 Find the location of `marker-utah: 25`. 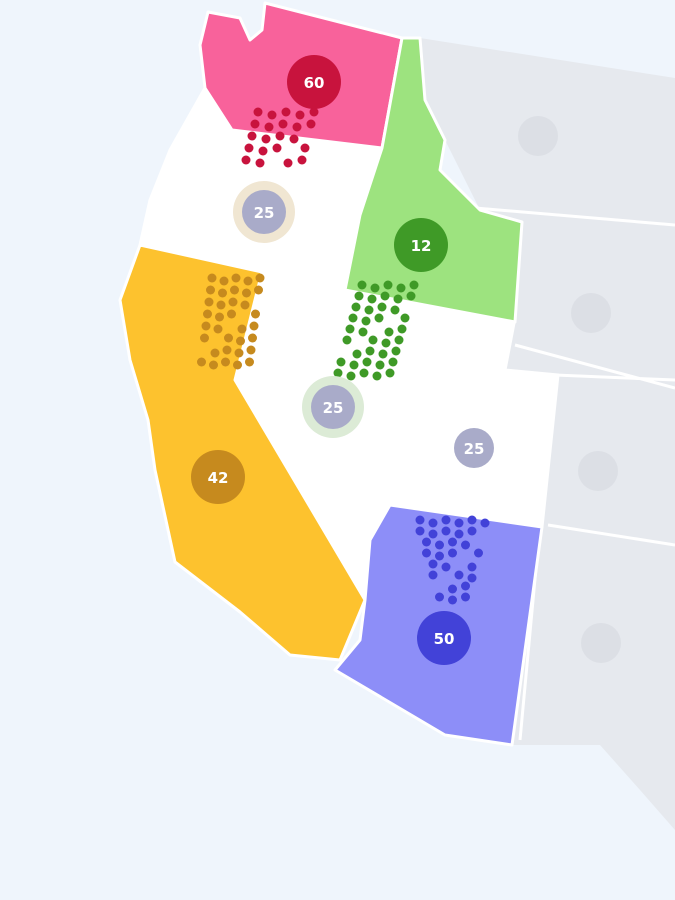

marker-utah: 25 is located at coordinates (474, 448).